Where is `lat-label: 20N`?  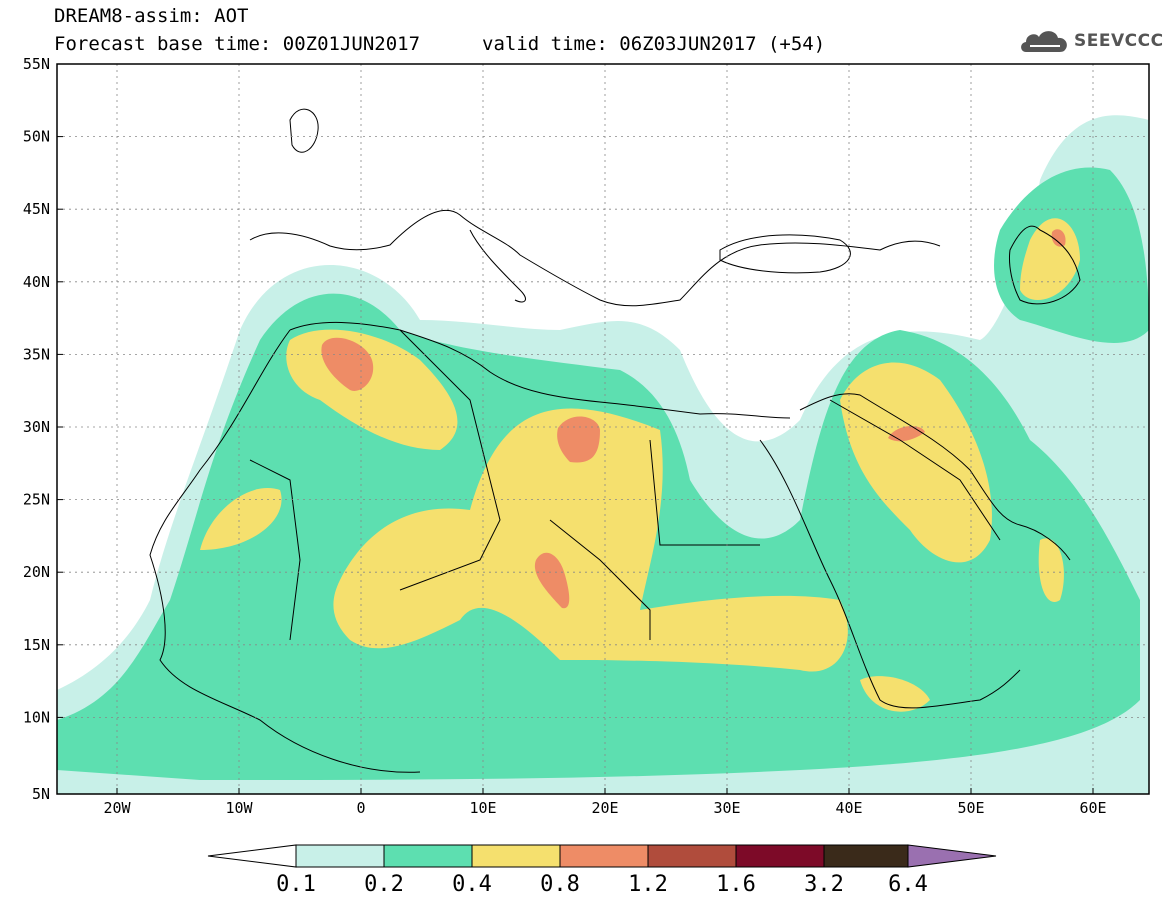 lat-label: 20N is located at coordinates (36, 572).